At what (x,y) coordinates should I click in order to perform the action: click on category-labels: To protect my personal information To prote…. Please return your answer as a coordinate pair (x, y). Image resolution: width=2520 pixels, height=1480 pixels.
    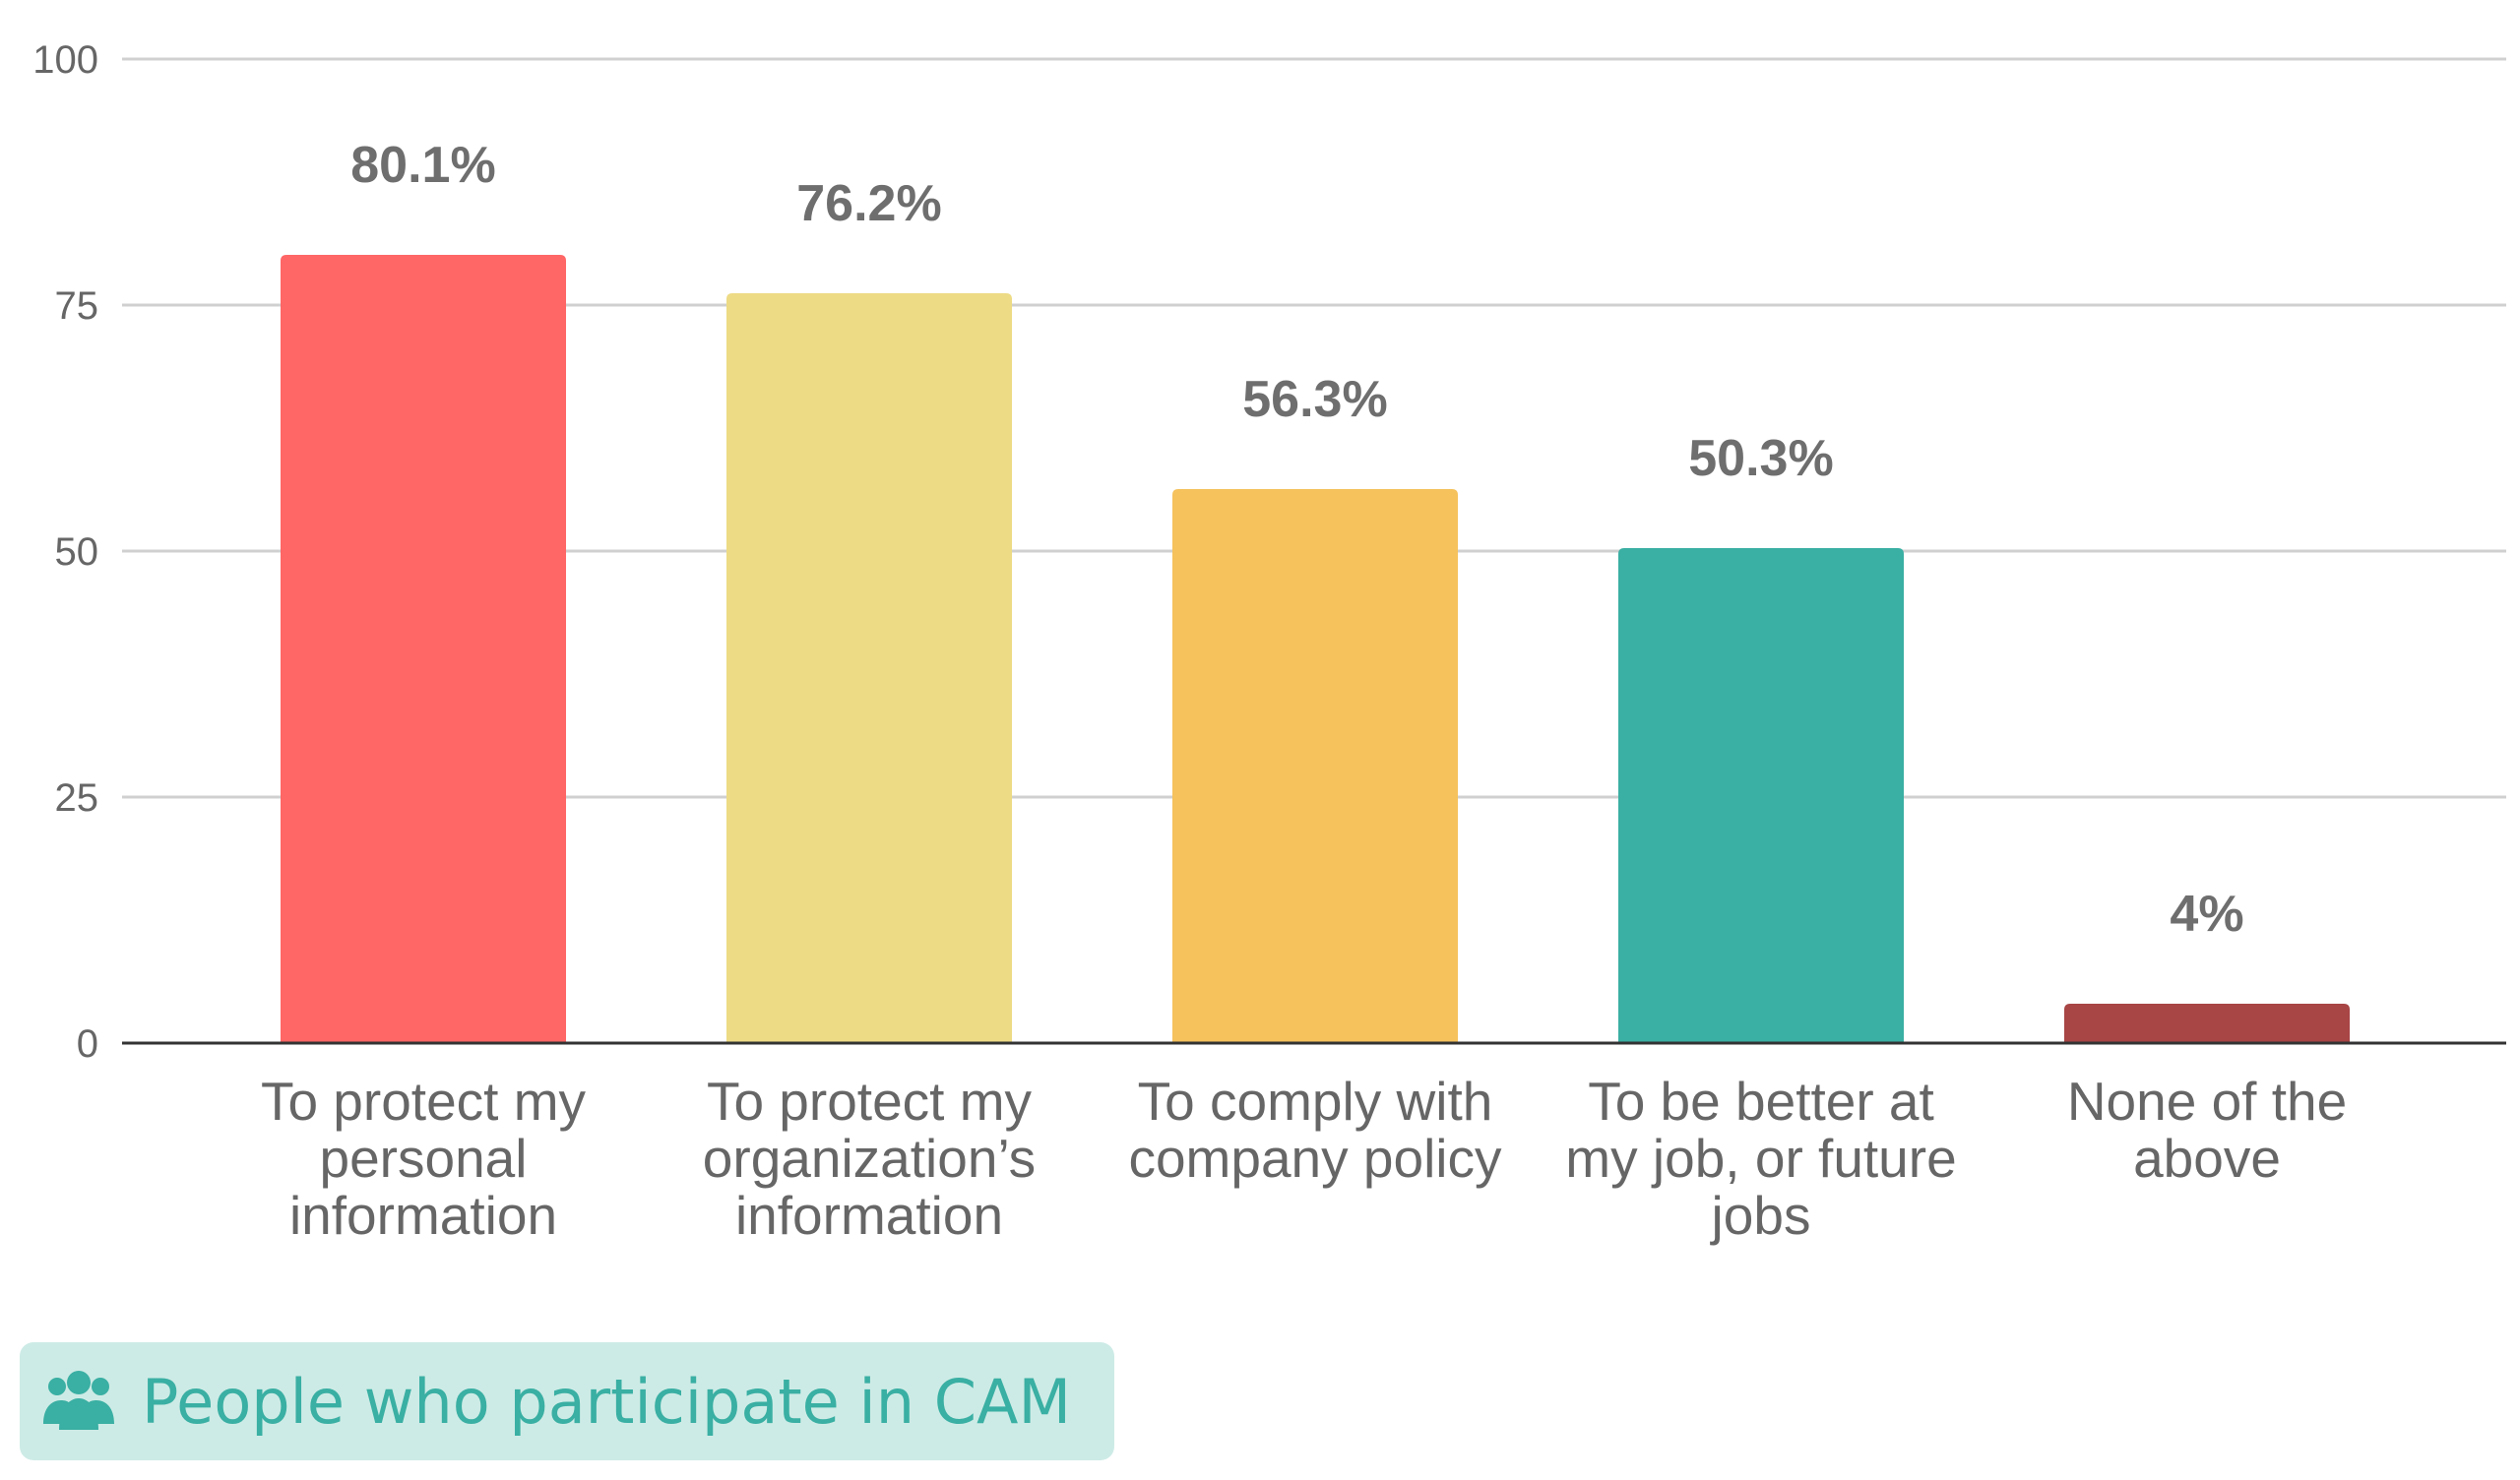
    Looking at the image, I should click on (1304, 1159).